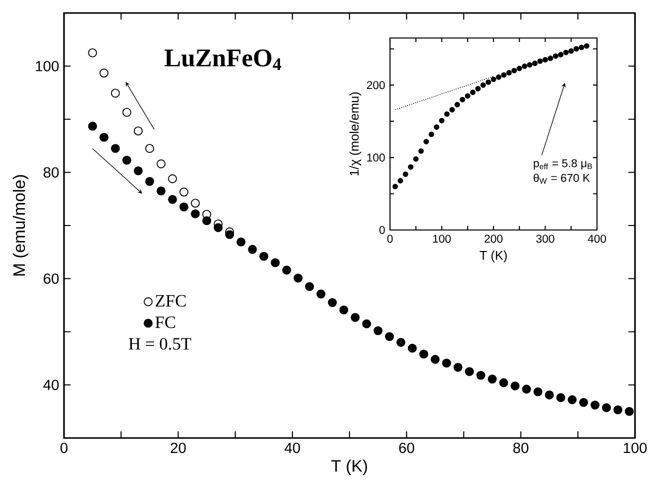 This screenshot has height=483, width=650. Describe the element at coordinates (160, 344) in the screenshot. I see `annotation: H = 0.5T` at that location.